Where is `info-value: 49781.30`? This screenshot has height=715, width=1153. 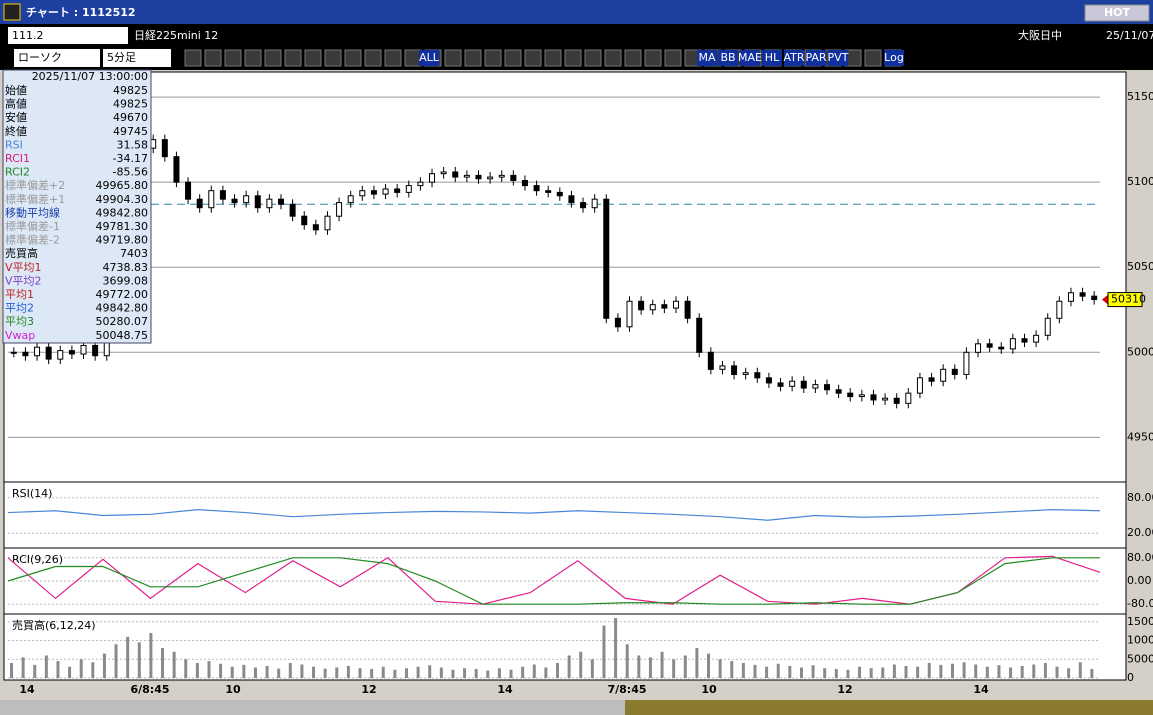 info-value: 49781.30 is located at coordinates (122, 226).